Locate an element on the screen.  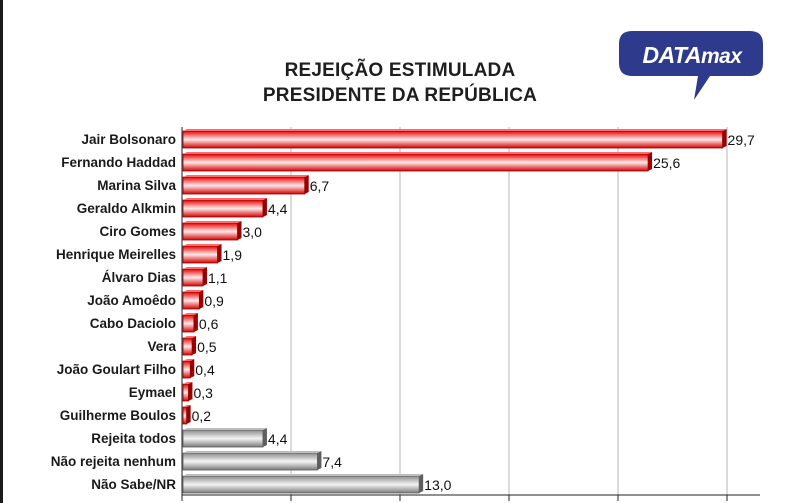
bar-geraldo-alkmin is located at coordinates (224, 208).